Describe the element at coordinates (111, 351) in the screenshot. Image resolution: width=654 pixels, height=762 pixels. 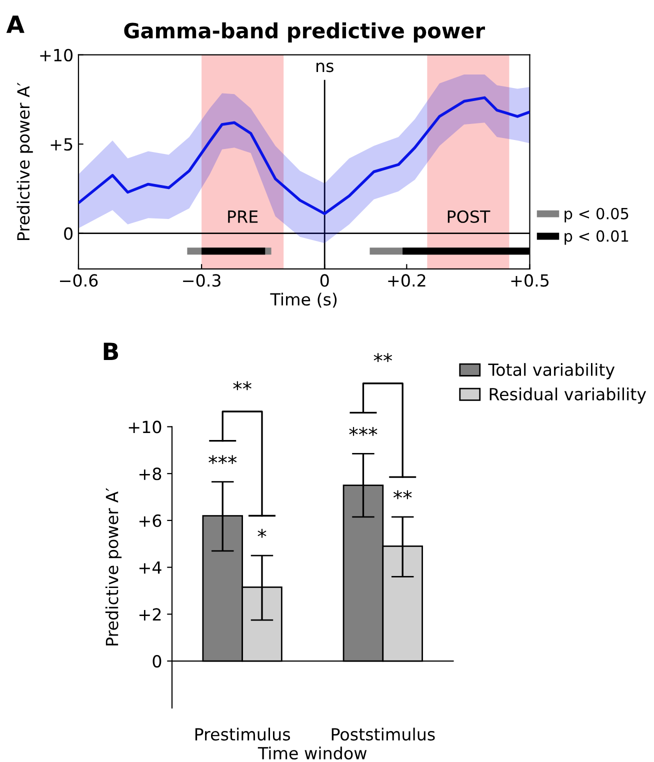
I see `text: B` at that location.